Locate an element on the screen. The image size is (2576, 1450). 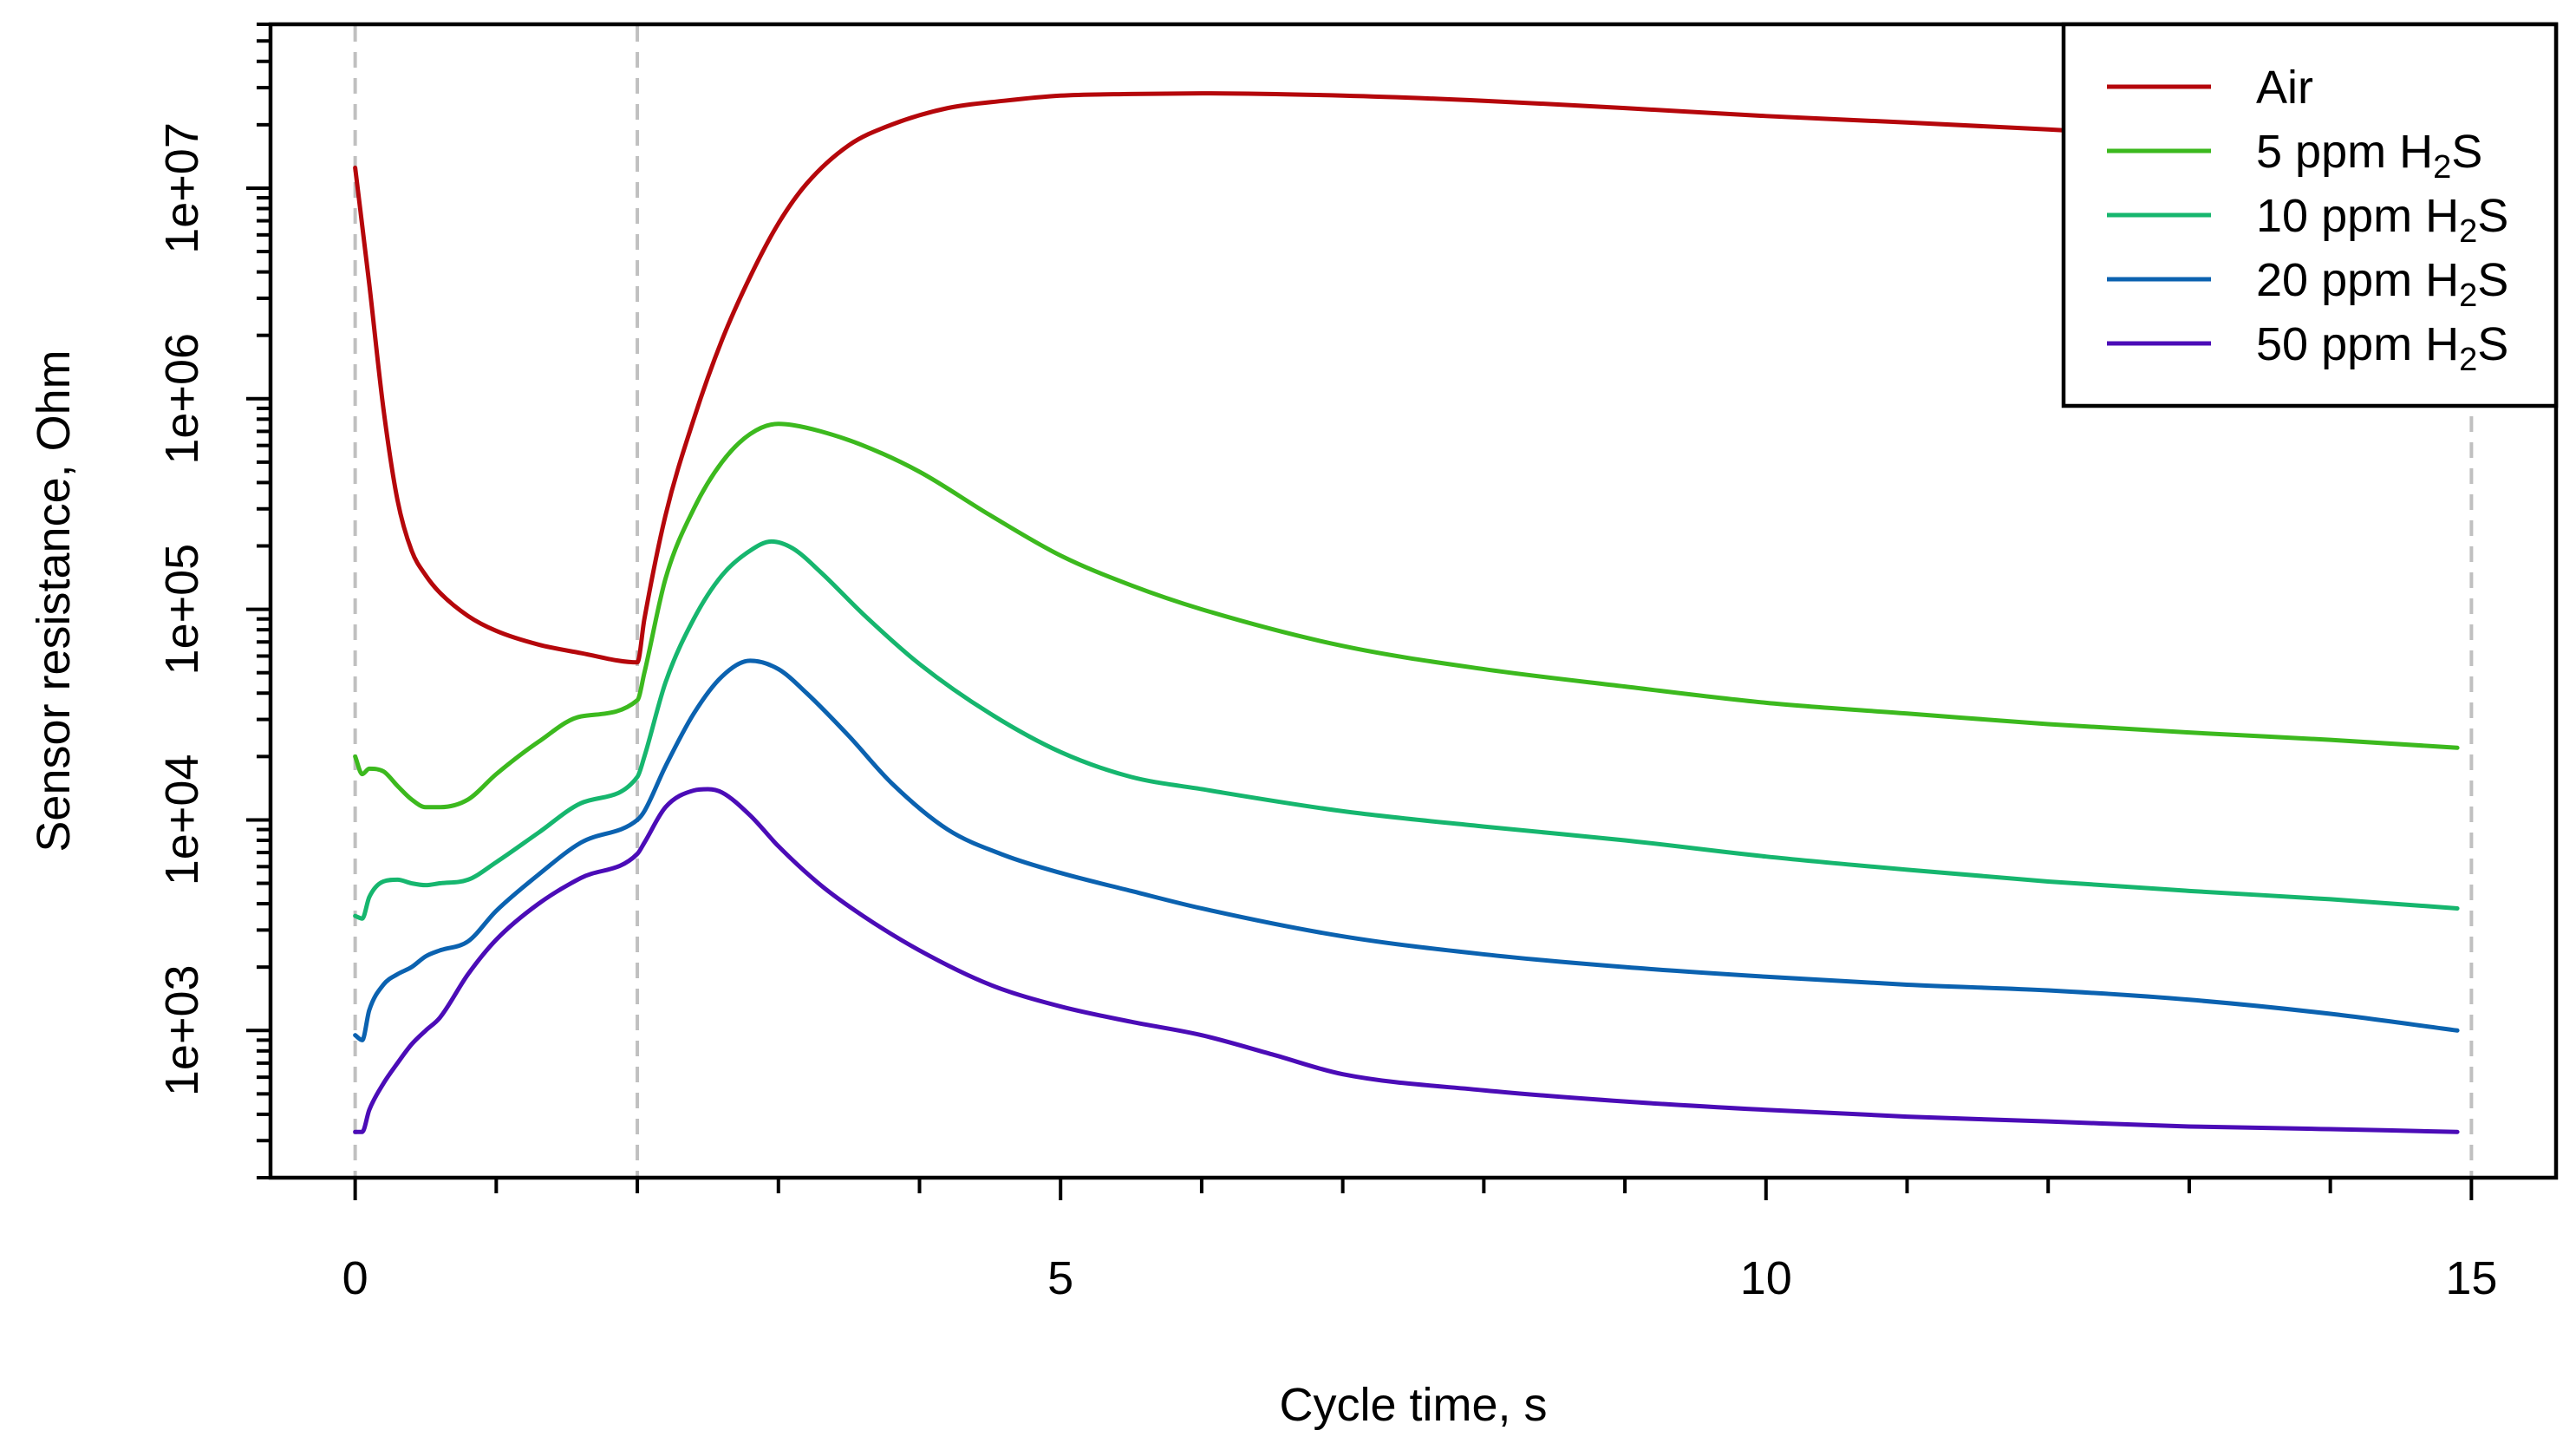
legend-label-4: 50 ppm H2S is located at coordinates (2382, 348).